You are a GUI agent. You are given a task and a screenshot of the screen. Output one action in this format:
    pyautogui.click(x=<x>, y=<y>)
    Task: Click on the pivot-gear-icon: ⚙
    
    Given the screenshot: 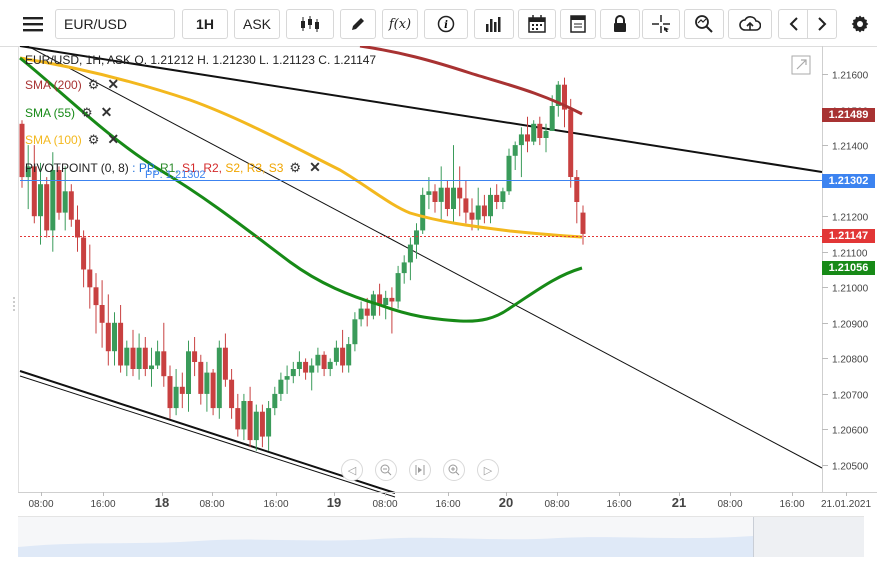 What is the action you would take?
    pyautogui.click(x=295, y=167)
    